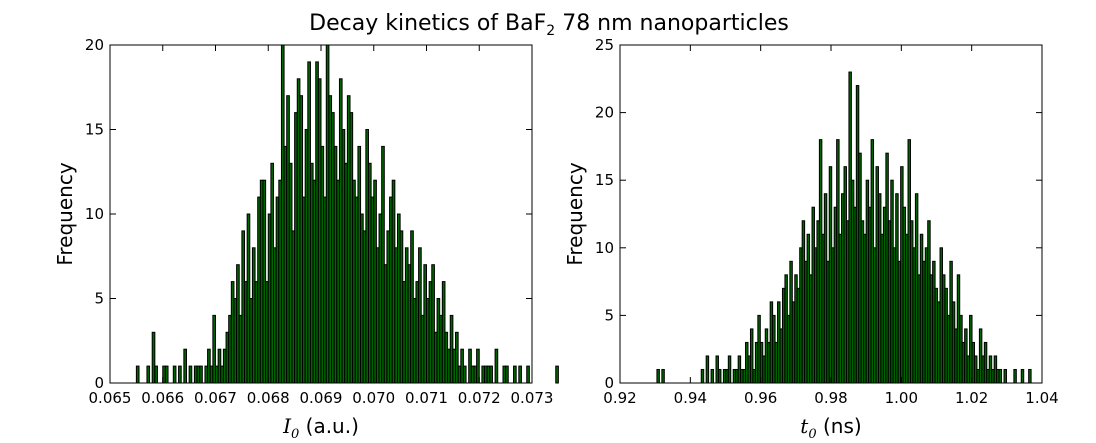  Describe the element at coordinates (619, 398) in the screenshot. I see `x-tick-label: 0.92` at that location.